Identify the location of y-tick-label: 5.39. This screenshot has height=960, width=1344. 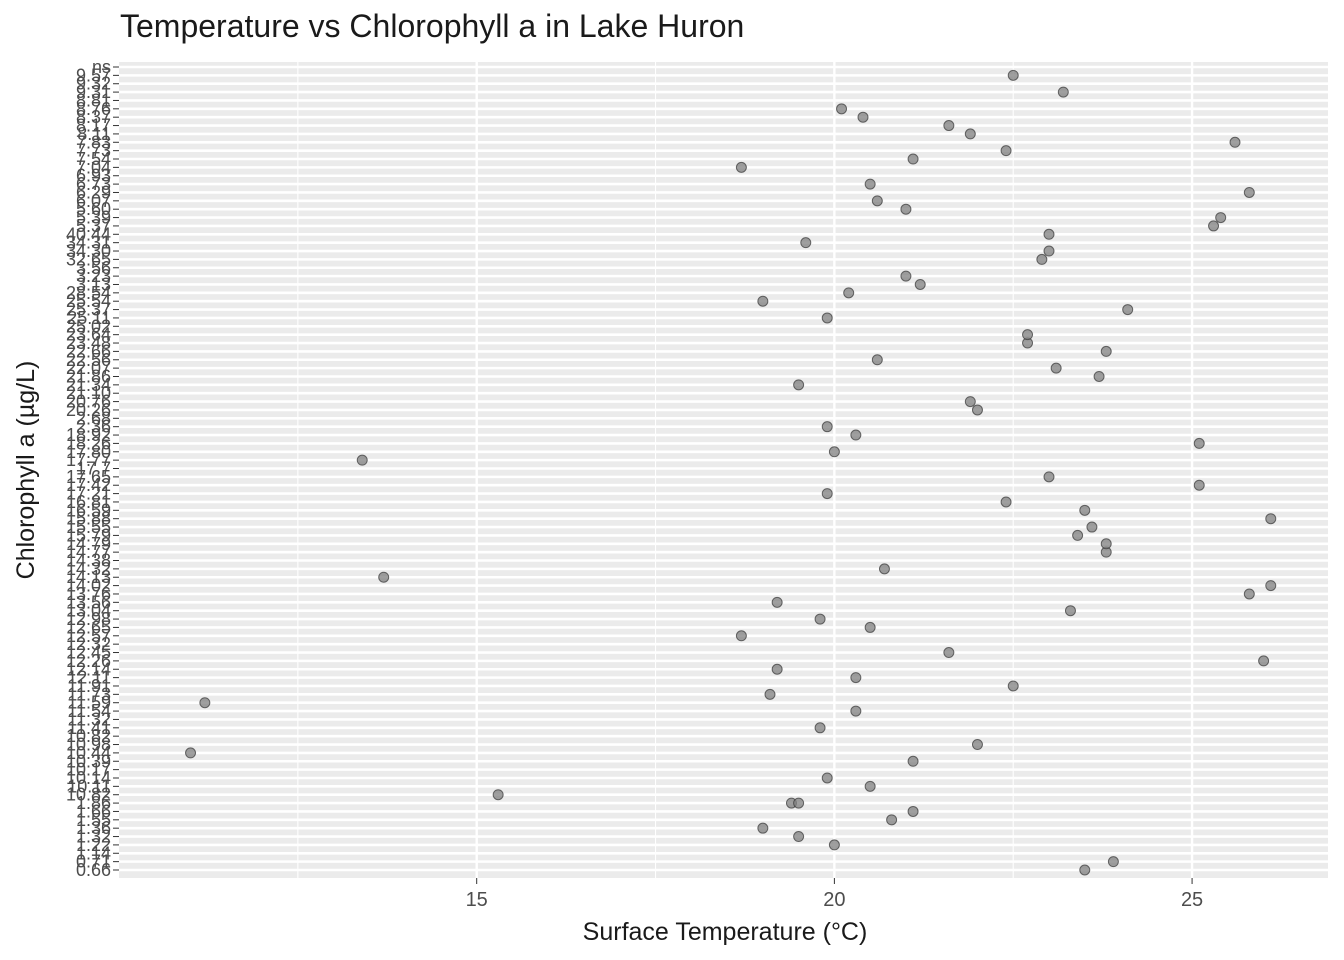
(93, 218).